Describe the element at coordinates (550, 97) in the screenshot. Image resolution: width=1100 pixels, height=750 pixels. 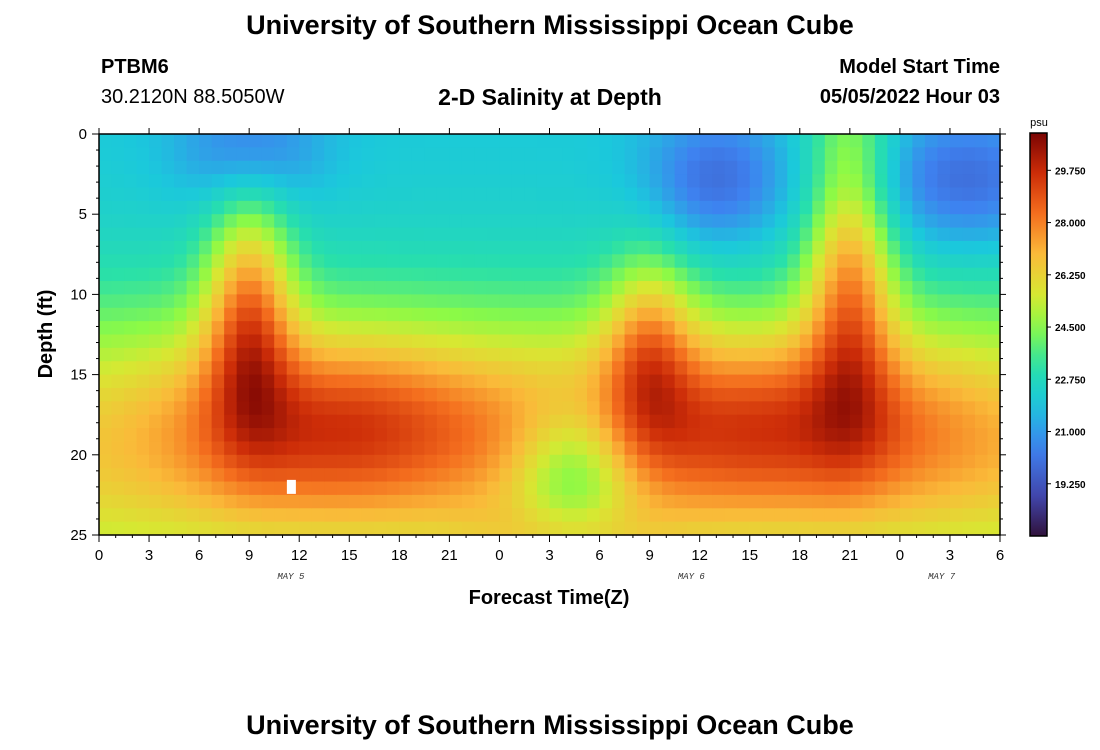
I see `plot-title: 2-D Salinity at Depth` at that location.